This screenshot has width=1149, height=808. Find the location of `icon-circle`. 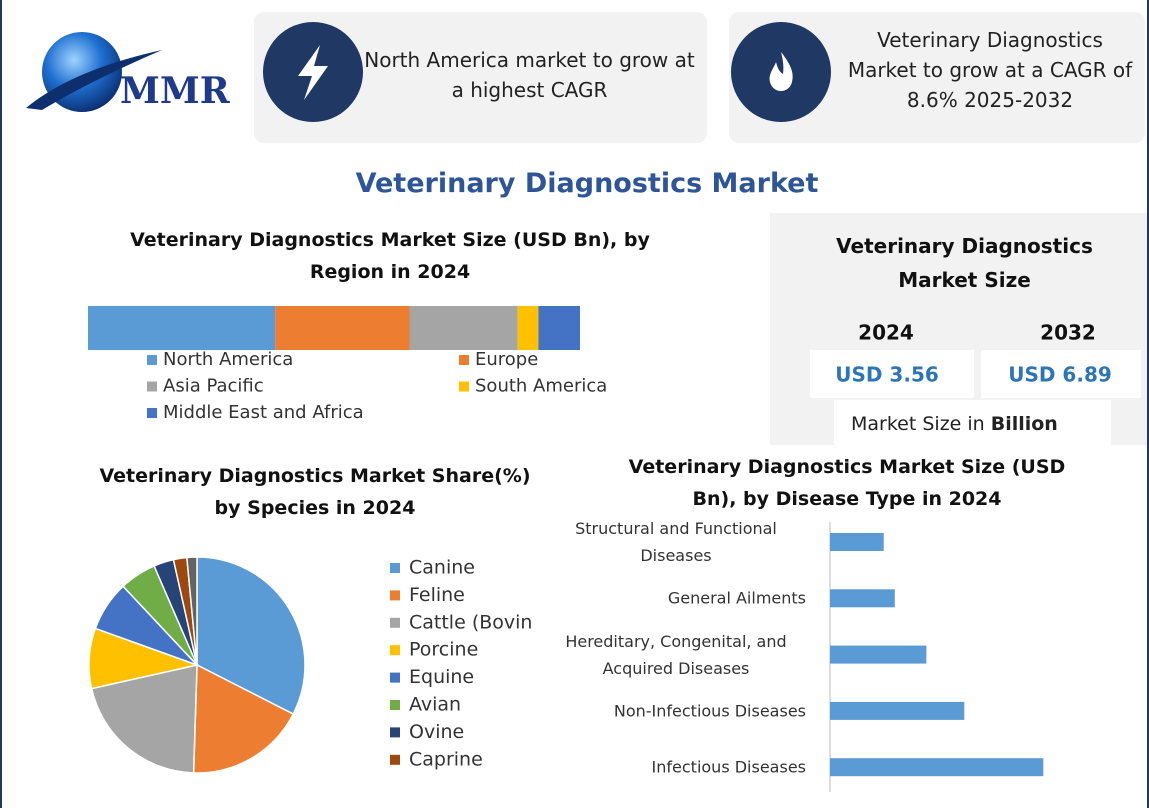

icon-circle is located at coordinates (781, 72).